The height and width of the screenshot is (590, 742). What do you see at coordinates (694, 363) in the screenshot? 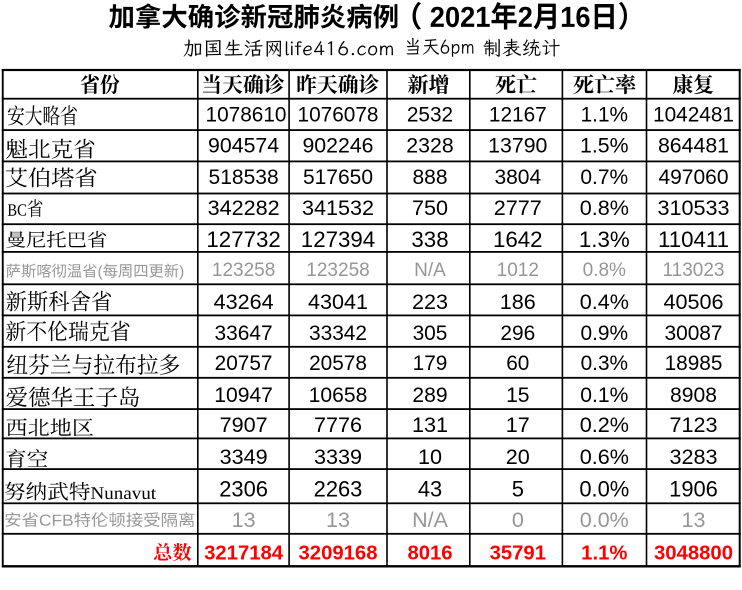
I see `svg-text: 18985` at bounding box center [694, 363].